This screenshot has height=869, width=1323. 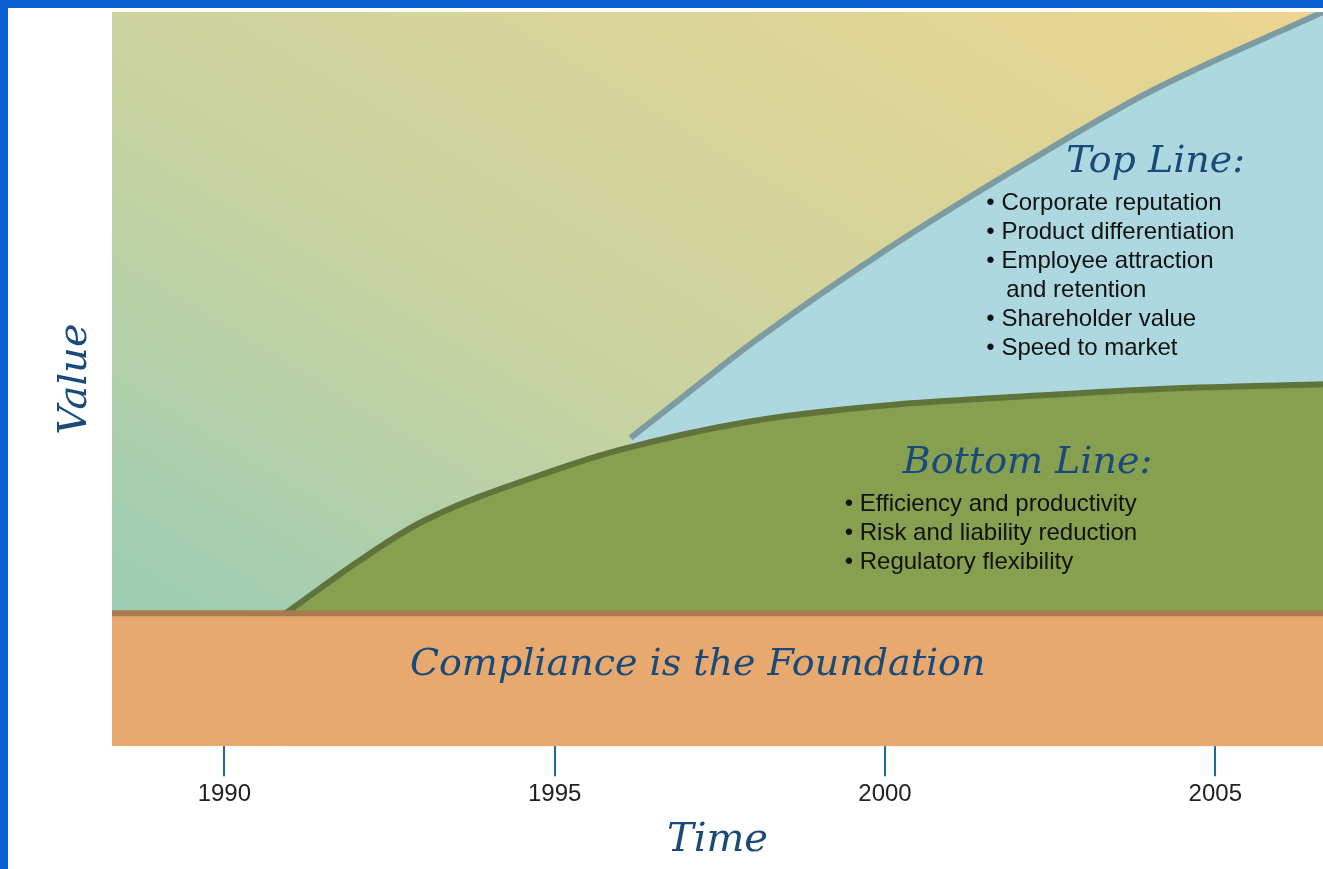 What do you see at coordinates (697, 662) in the screenshot?
I see `annotation: Compliance is the Foundation` at bounding box center [697, 662].